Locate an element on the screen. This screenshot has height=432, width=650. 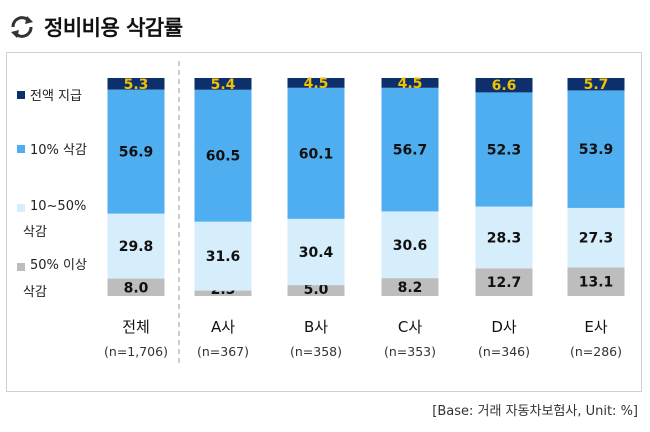
data-label: 56.7 is located at coordinates (410, 151).